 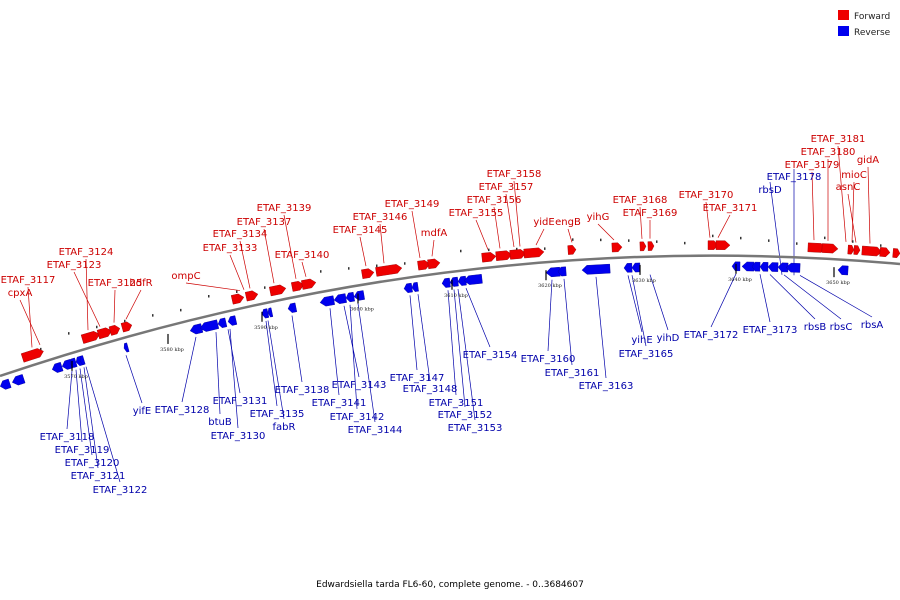 I want to click on reverse-gene-label: rbsA, so click(x=872, y=325).